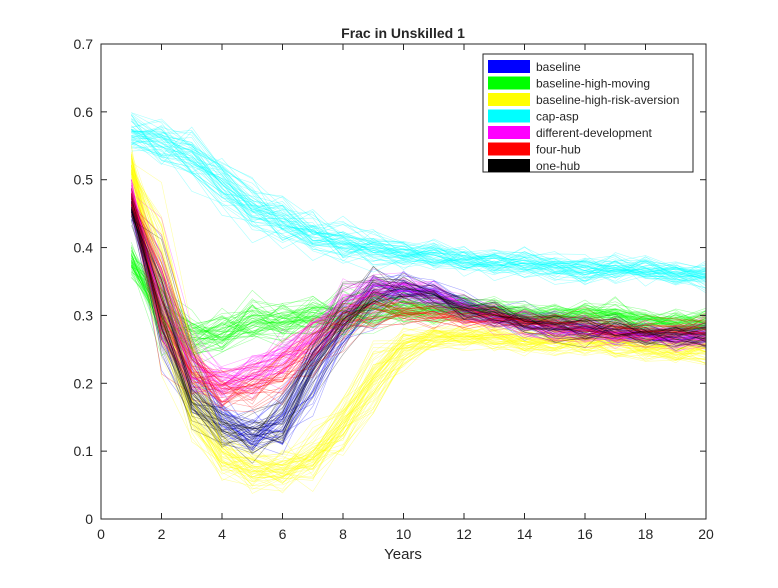 This screenshot has height=588, width=778. I want to click on x-tick-label: 0, so click(101, 534).